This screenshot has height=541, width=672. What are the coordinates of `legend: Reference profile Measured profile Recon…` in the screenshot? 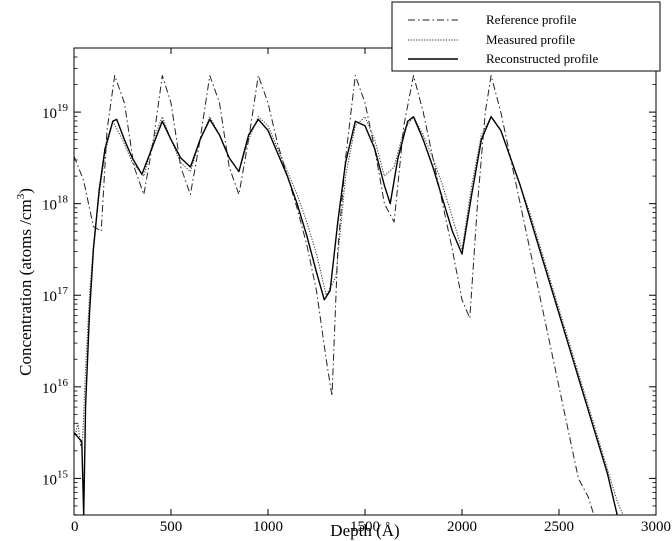 It's located at (526, 36).